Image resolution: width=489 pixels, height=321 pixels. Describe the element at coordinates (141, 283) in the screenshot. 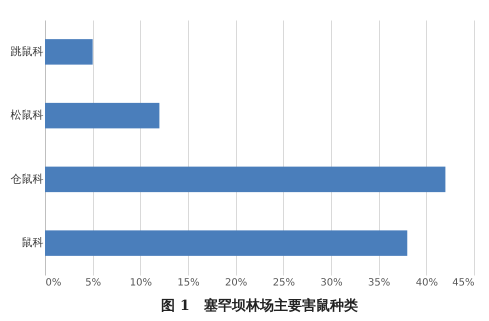

I see `x-tick-label: 10%` at that location.